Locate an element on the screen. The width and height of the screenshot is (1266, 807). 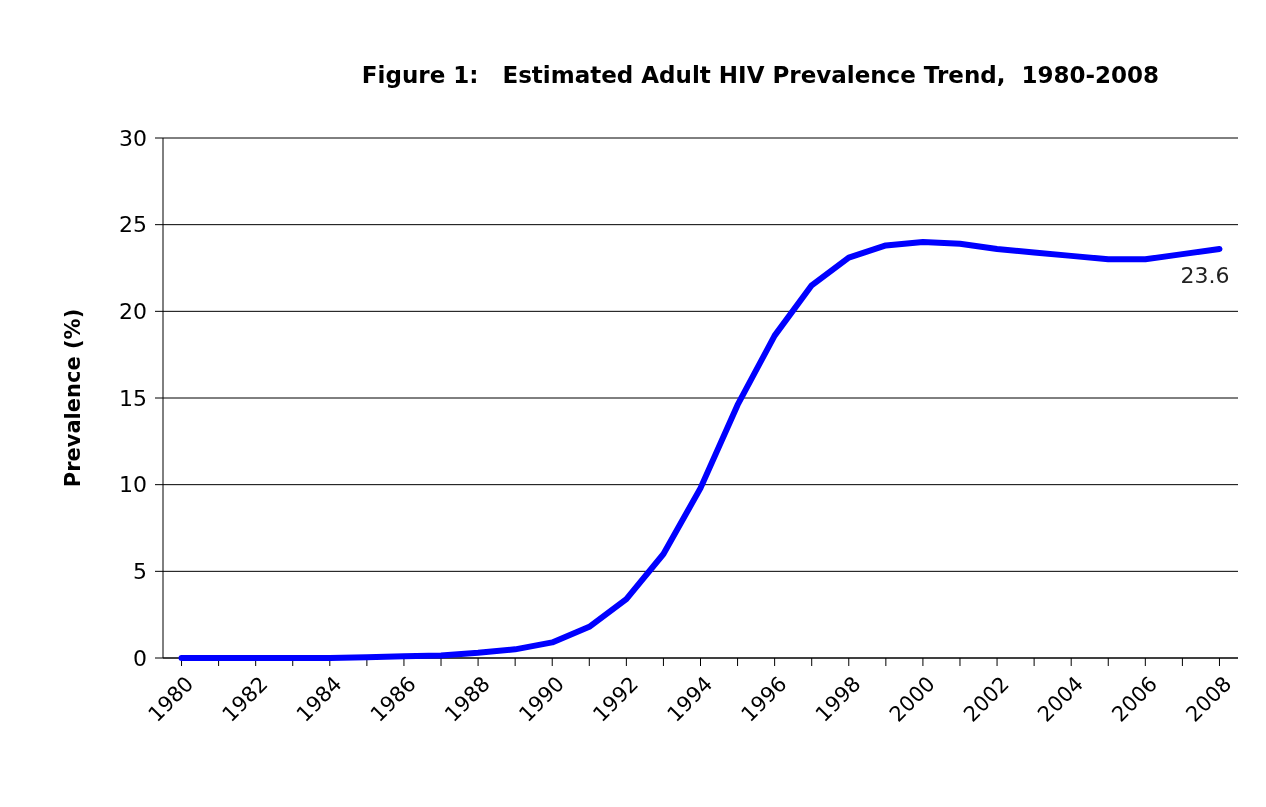
y-tick-label: 10 is located at coordinates (133, 485).